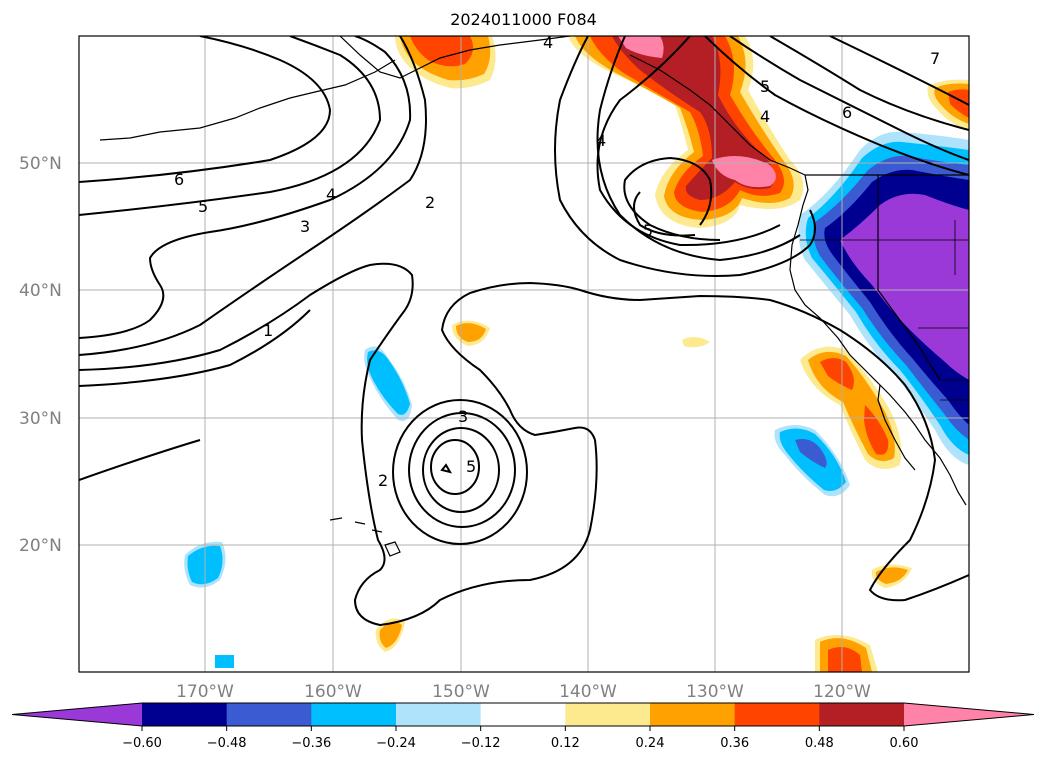 The image size is (1047, 765). Describe the element at coordinates (388, 383) in the screenshot. I see `negative-anomaly-central` at that location.